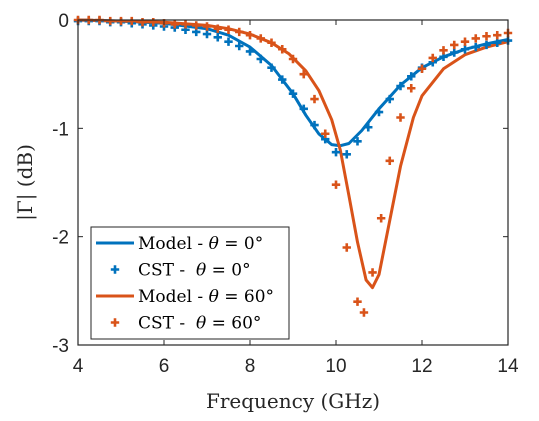 This screenshot has height=421, width=539. I want to click on legend-label: Model - θ = 60°, so click(206, 297).